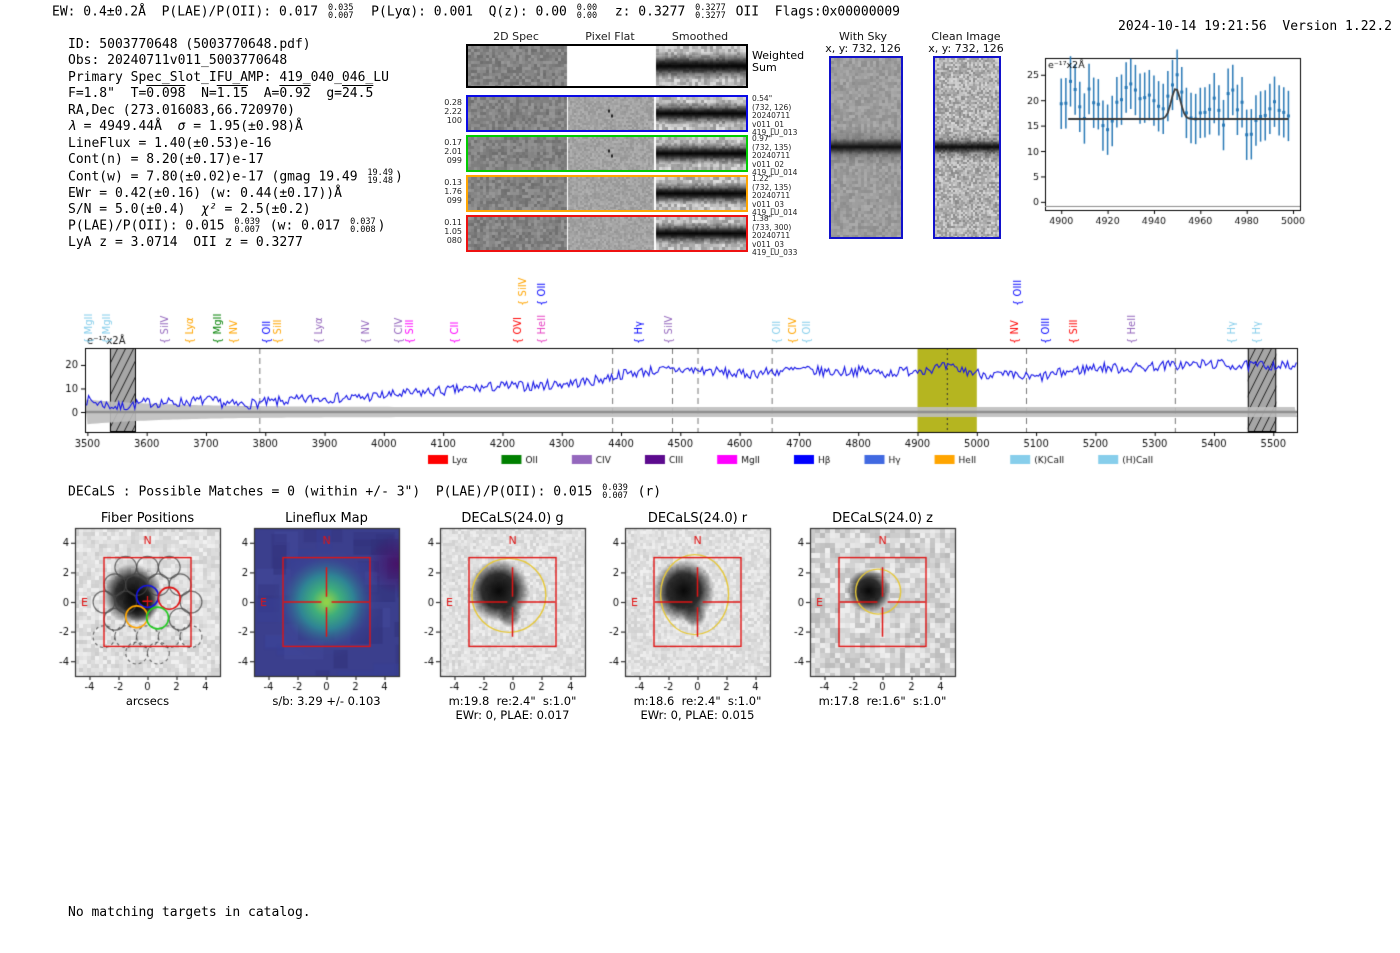 Image resolution: width=1400 pixels, height=953 pixels. What do you see at coordinates (453, 231) in the screenshot?
I see `spec2d-row-left-stats: 0.11 1.05 080` at bounding box center [453, 231].